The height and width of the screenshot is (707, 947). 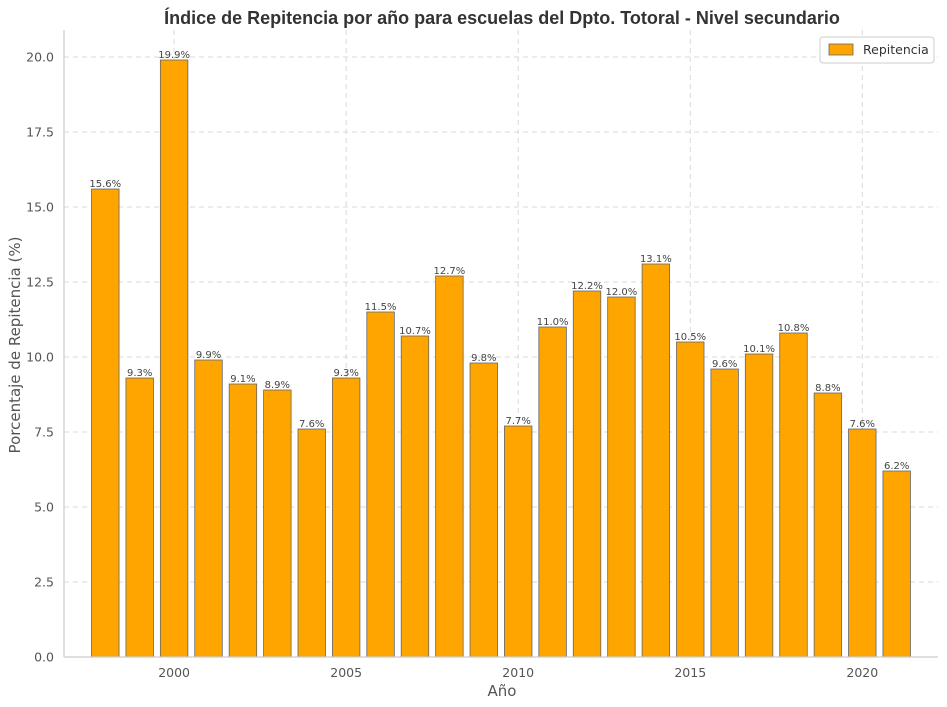 I want to click on data-label: 12.0%, so click(x=622, y=292).